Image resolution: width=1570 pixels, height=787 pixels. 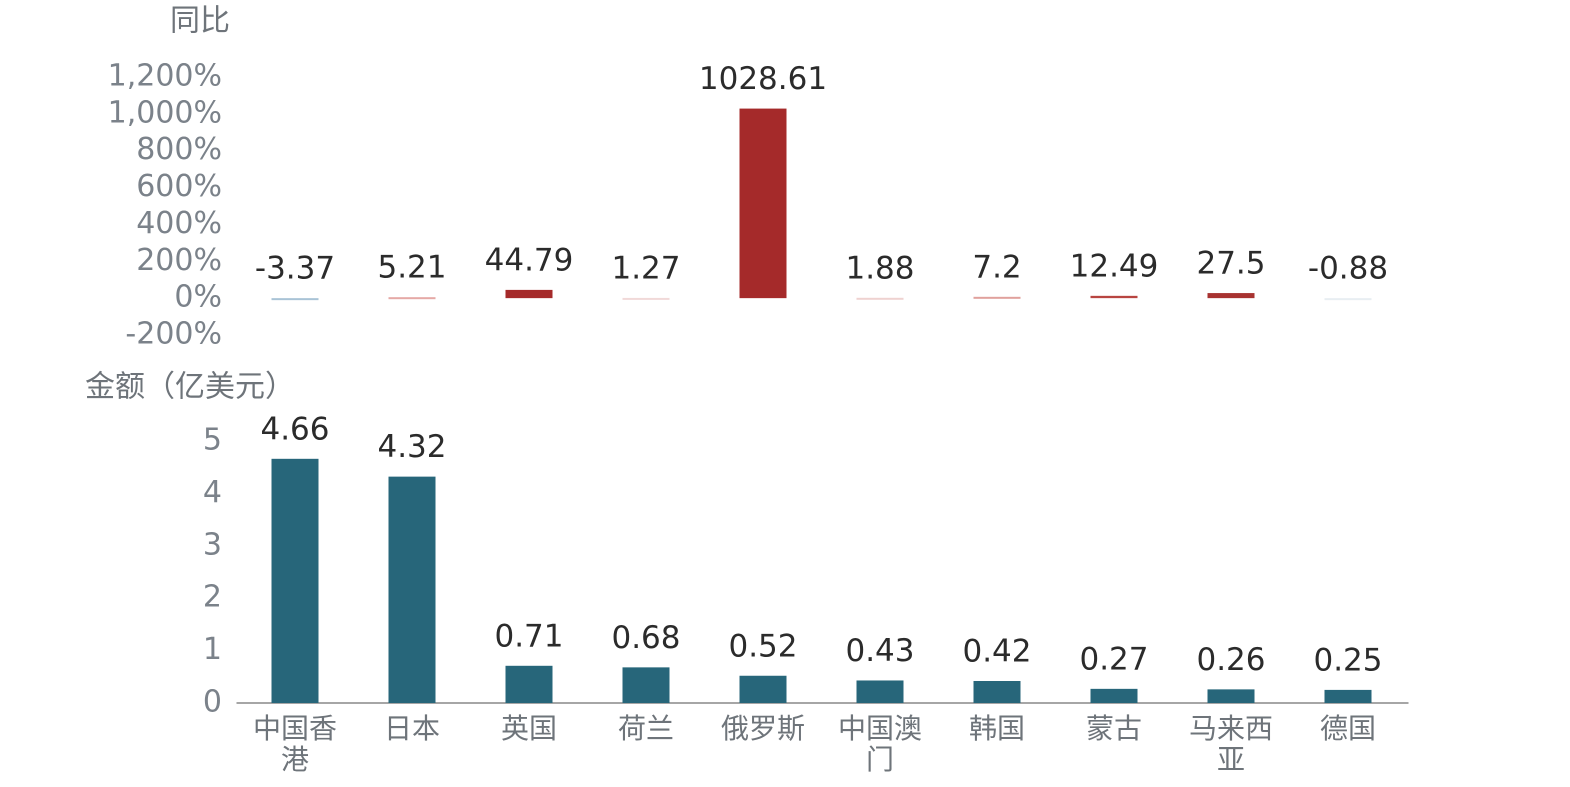 I want to click on value-label: 4.32, so click(x=411, y=447).